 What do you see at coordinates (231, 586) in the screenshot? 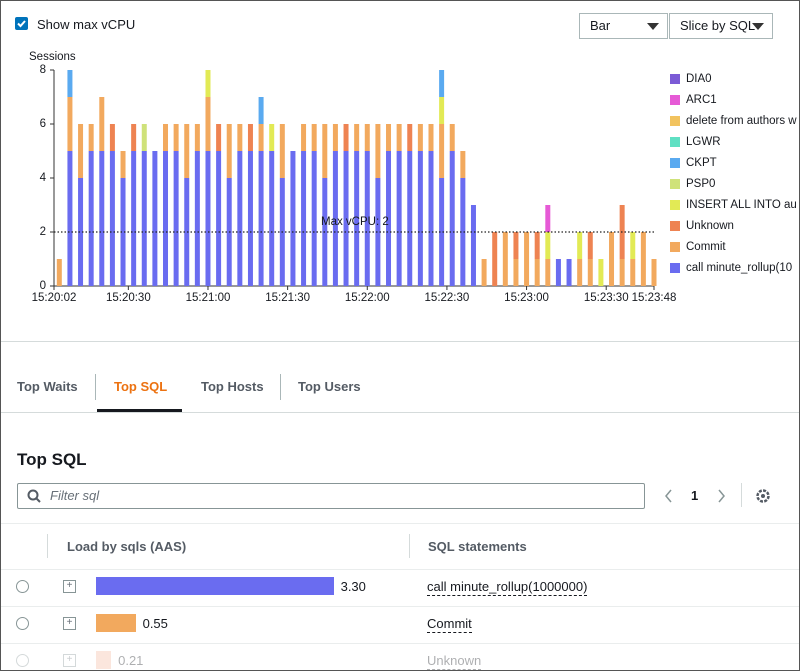
I see `load-bar-group: 3.30` at bounding box center [231, 586].